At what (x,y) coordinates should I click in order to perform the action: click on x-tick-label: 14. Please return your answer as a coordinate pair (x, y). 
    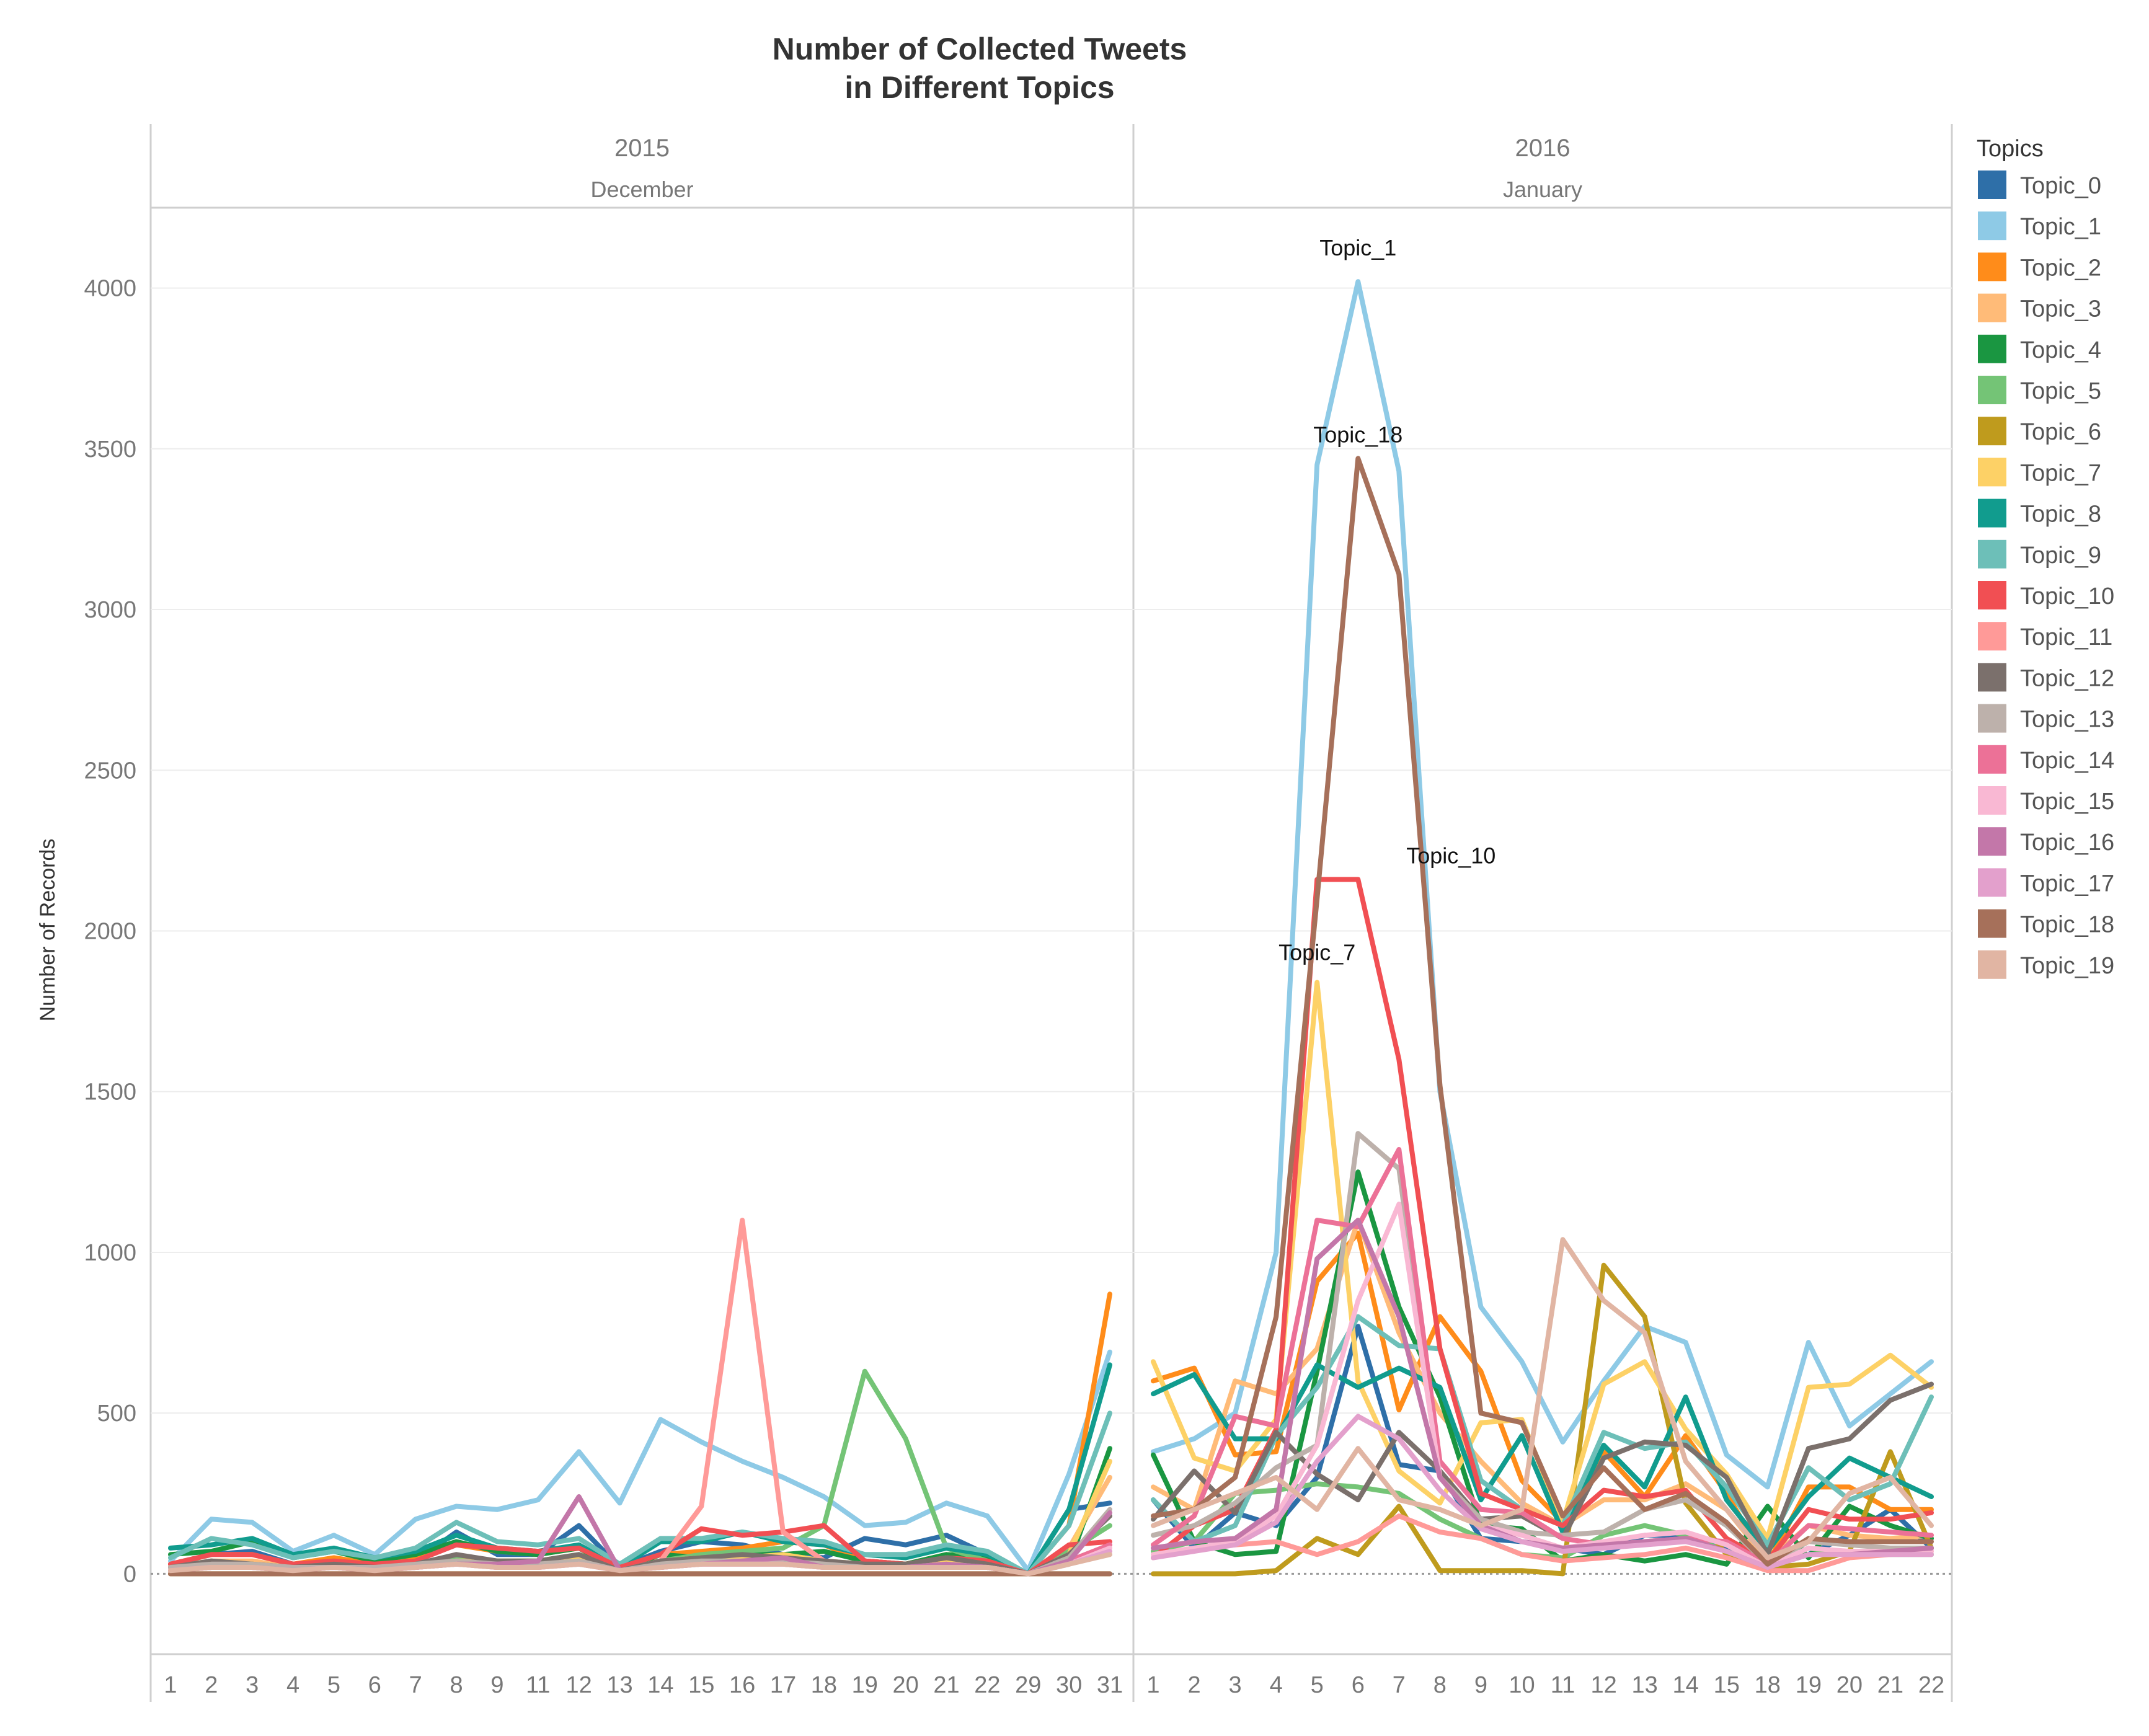
    Looking at the image, I should click on (660, 1685).